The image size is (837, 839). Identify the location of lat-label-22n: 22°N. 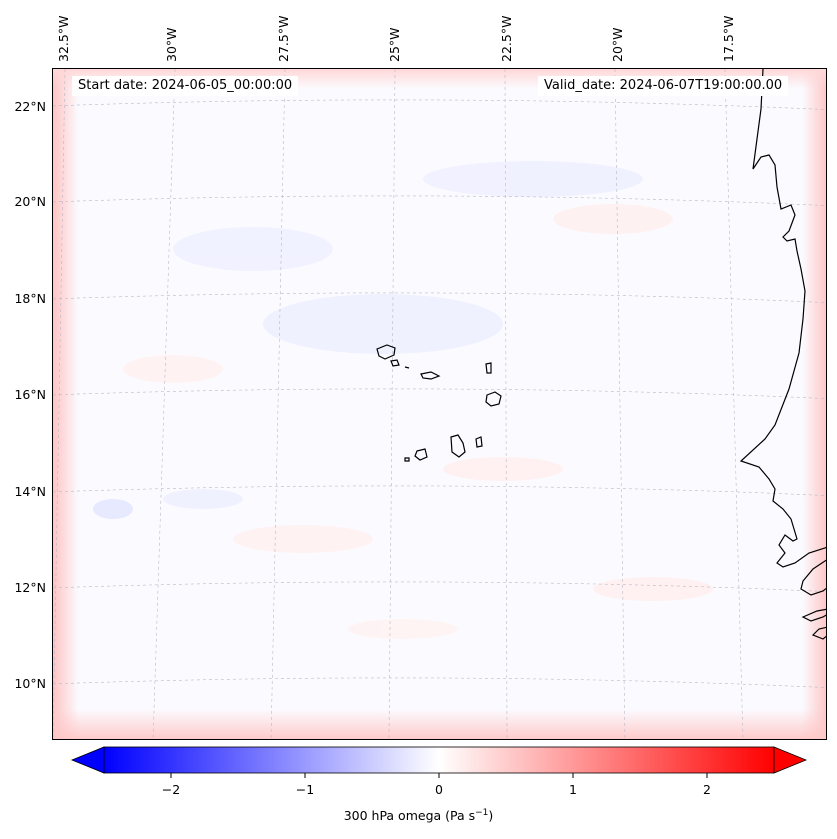
(30, 106).